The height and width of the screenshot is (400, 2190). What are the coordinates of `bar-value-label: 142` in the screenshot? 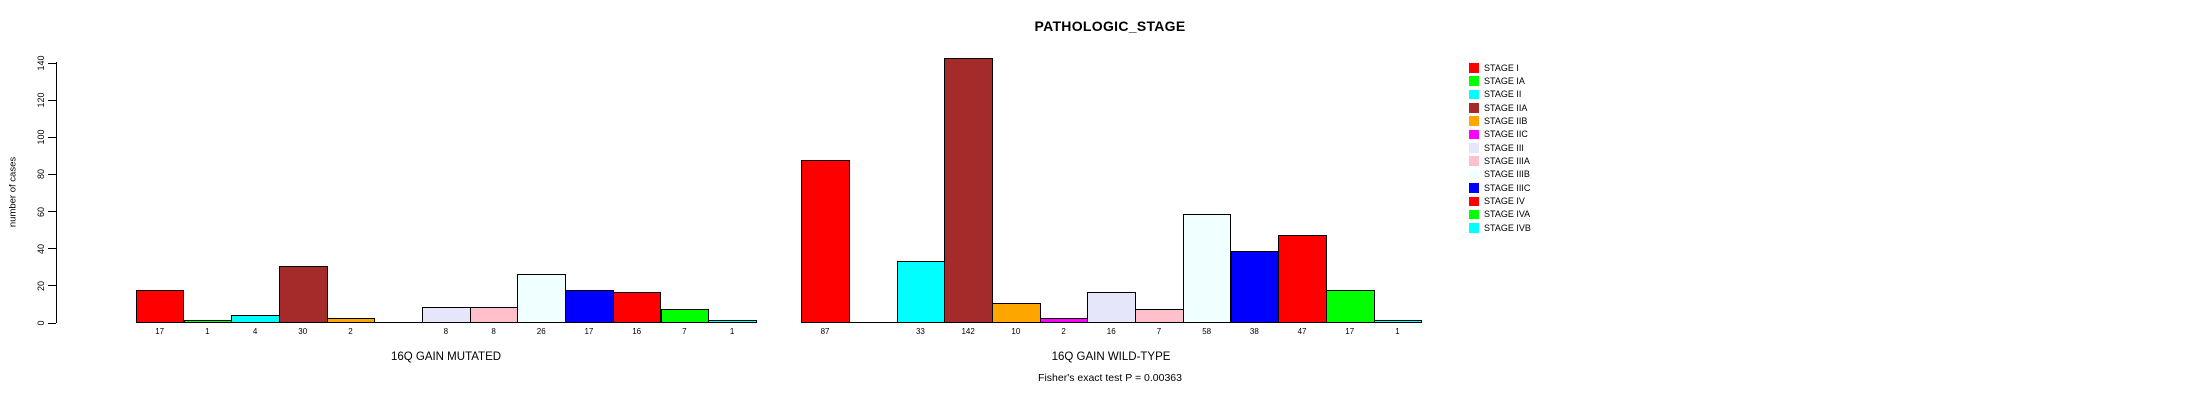 It's located at (968, 331).